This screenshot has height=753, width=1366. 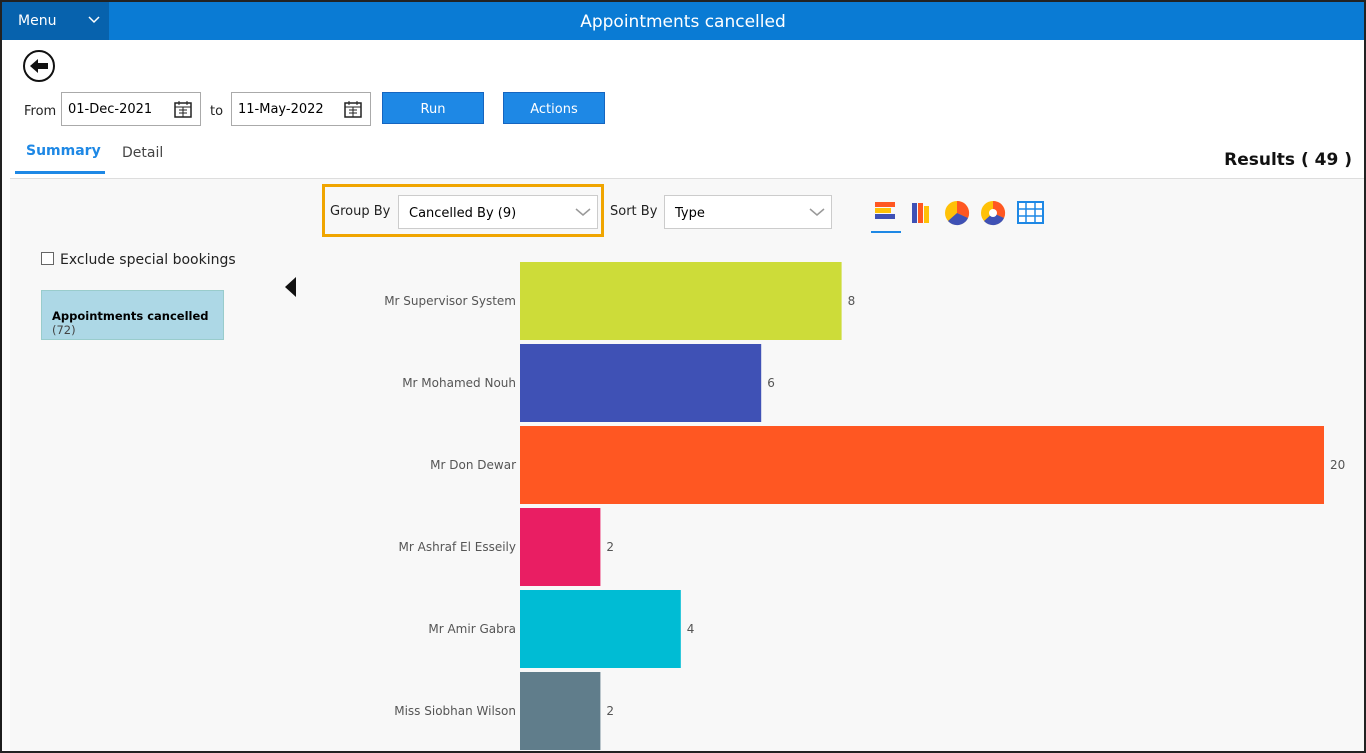 I want to click on checkbox-label: Exclude special bookings, so click(x=148, y=260).